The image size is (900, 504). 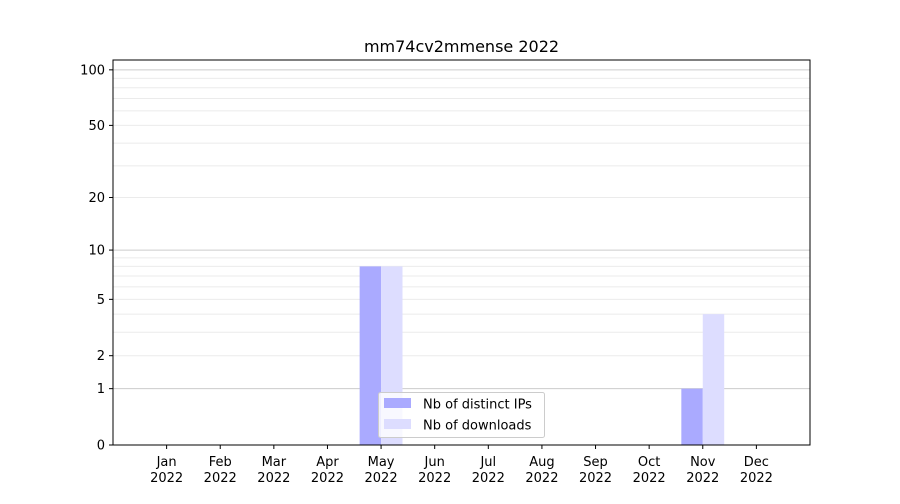 I want to click on bar-downloads, so click(x=713, y=379).